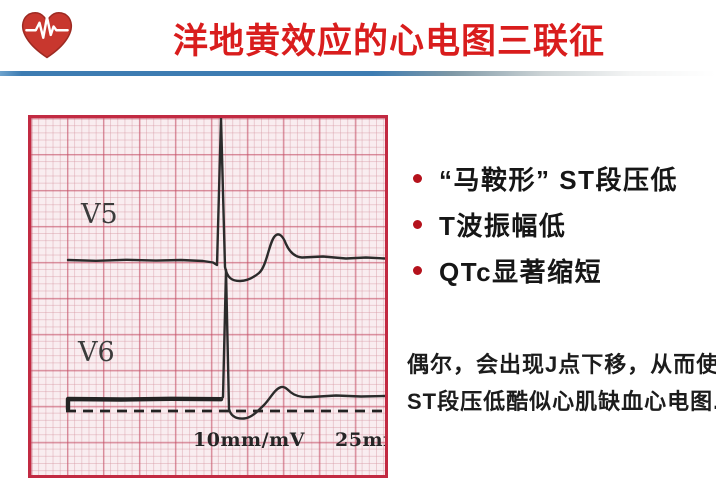 Image resolution: width=716 pixels, height=500 pixels. What do you see at coordinates (521, 271) in the screenshot?
I see `bullet-label: QTc显著缩短` at bounding box center [521, 271].